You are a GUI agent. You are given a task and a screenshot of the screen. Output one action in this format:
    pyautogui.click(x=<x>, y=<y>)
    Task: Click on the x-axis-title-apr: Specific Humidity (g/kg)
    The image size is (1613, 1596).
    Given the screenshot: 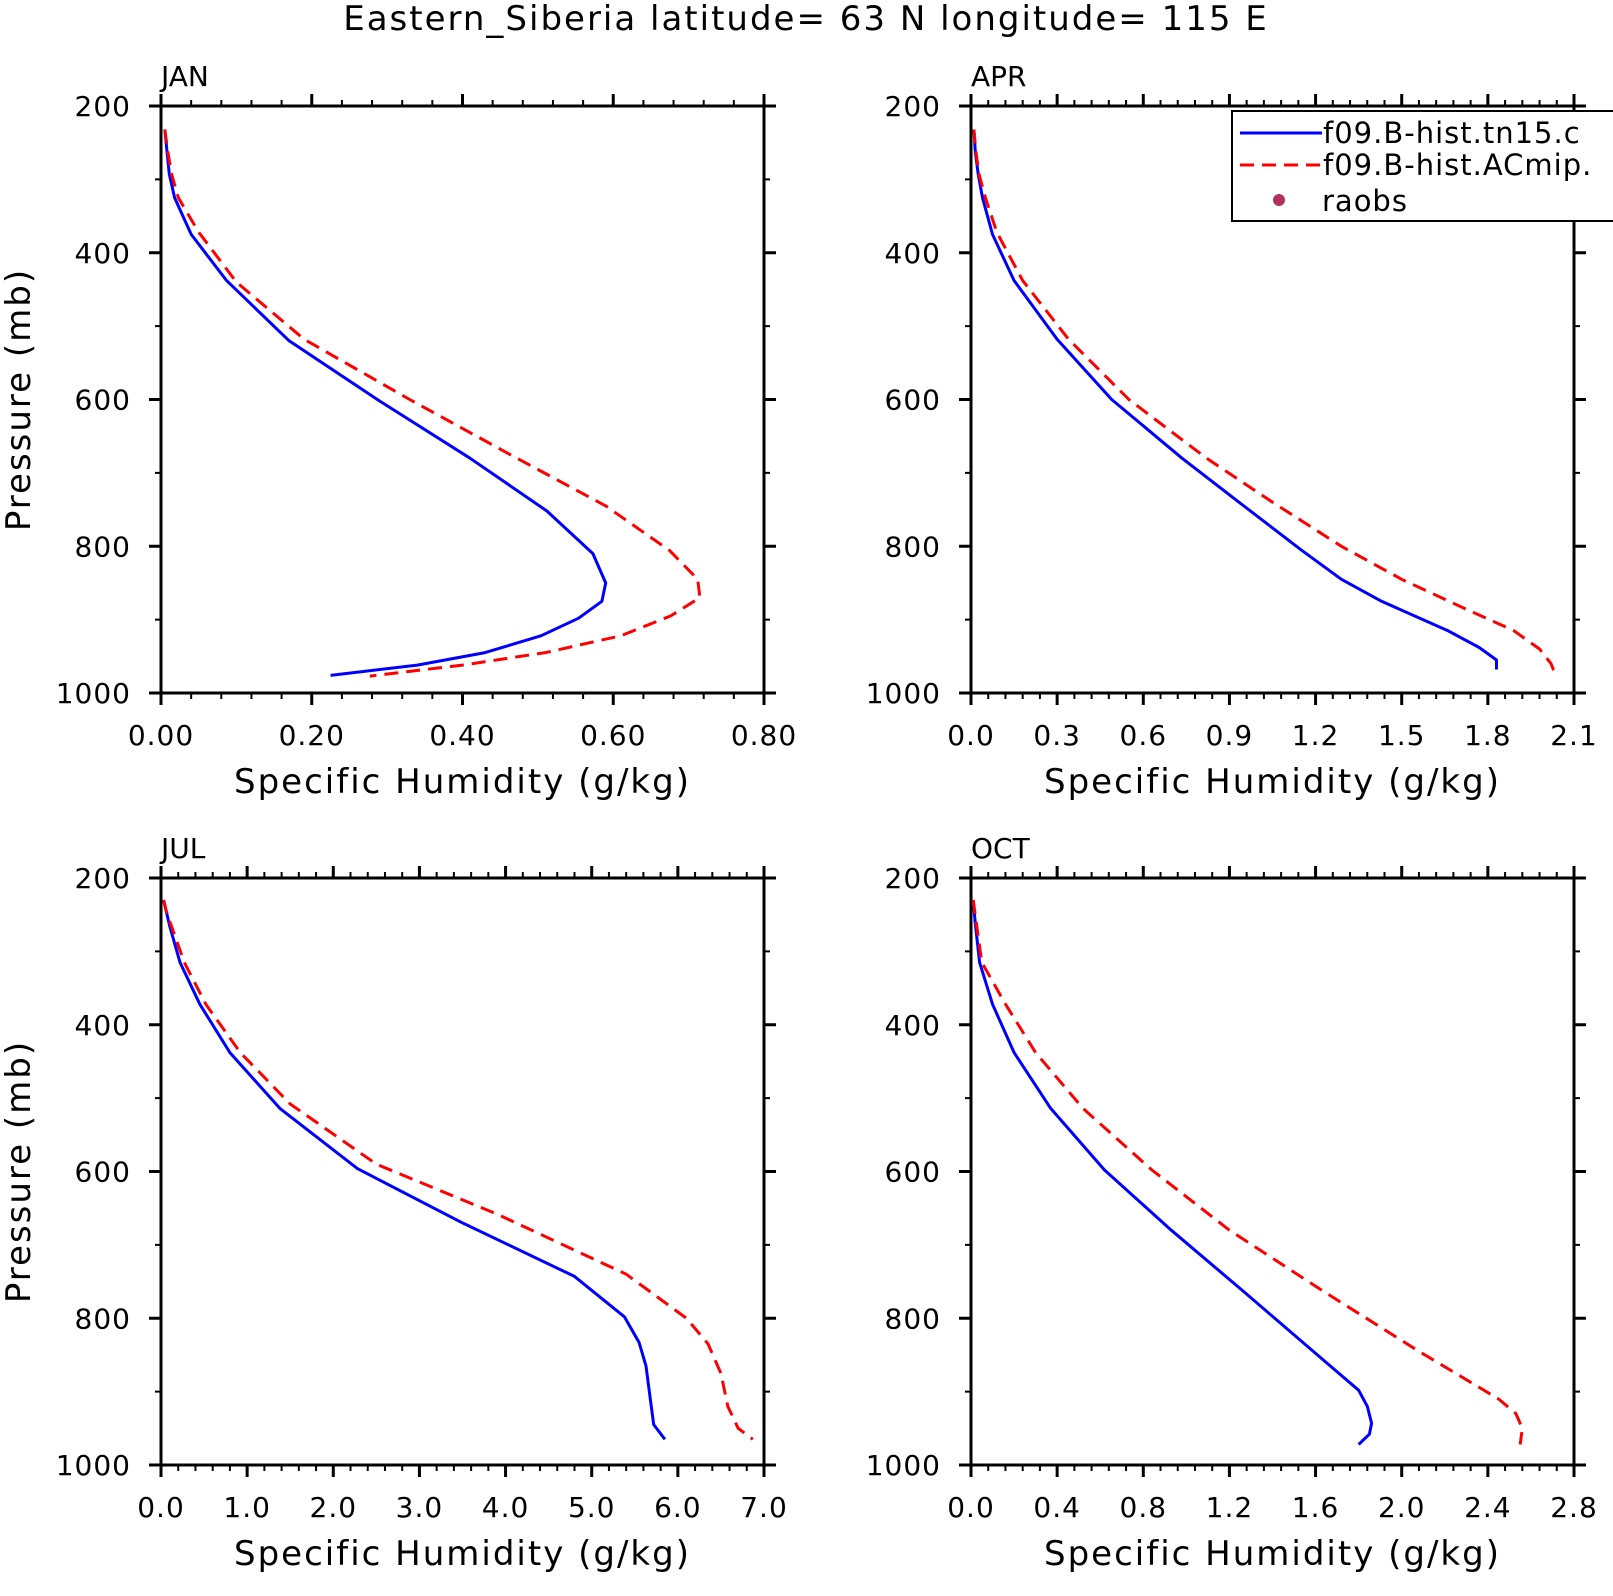 What is the action you would take?
    pyautogui.click(x=1272, y=782)
    